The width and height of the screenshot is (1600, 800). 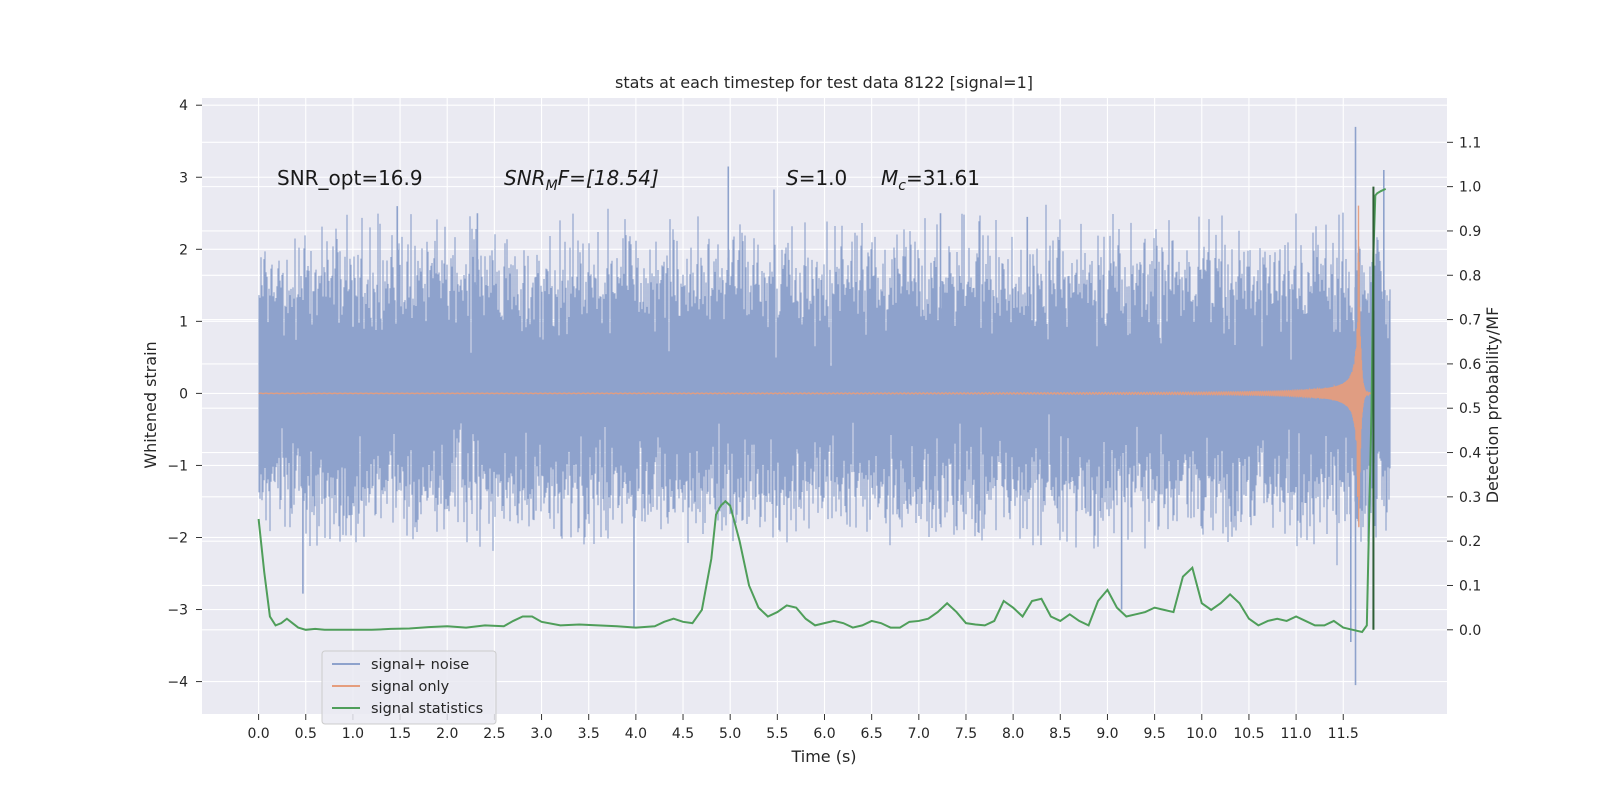 What do you see at coordinates (919, 734) in the screenshot?
I see `x-tick-label: 7.0` at bounding box center [919, 734].